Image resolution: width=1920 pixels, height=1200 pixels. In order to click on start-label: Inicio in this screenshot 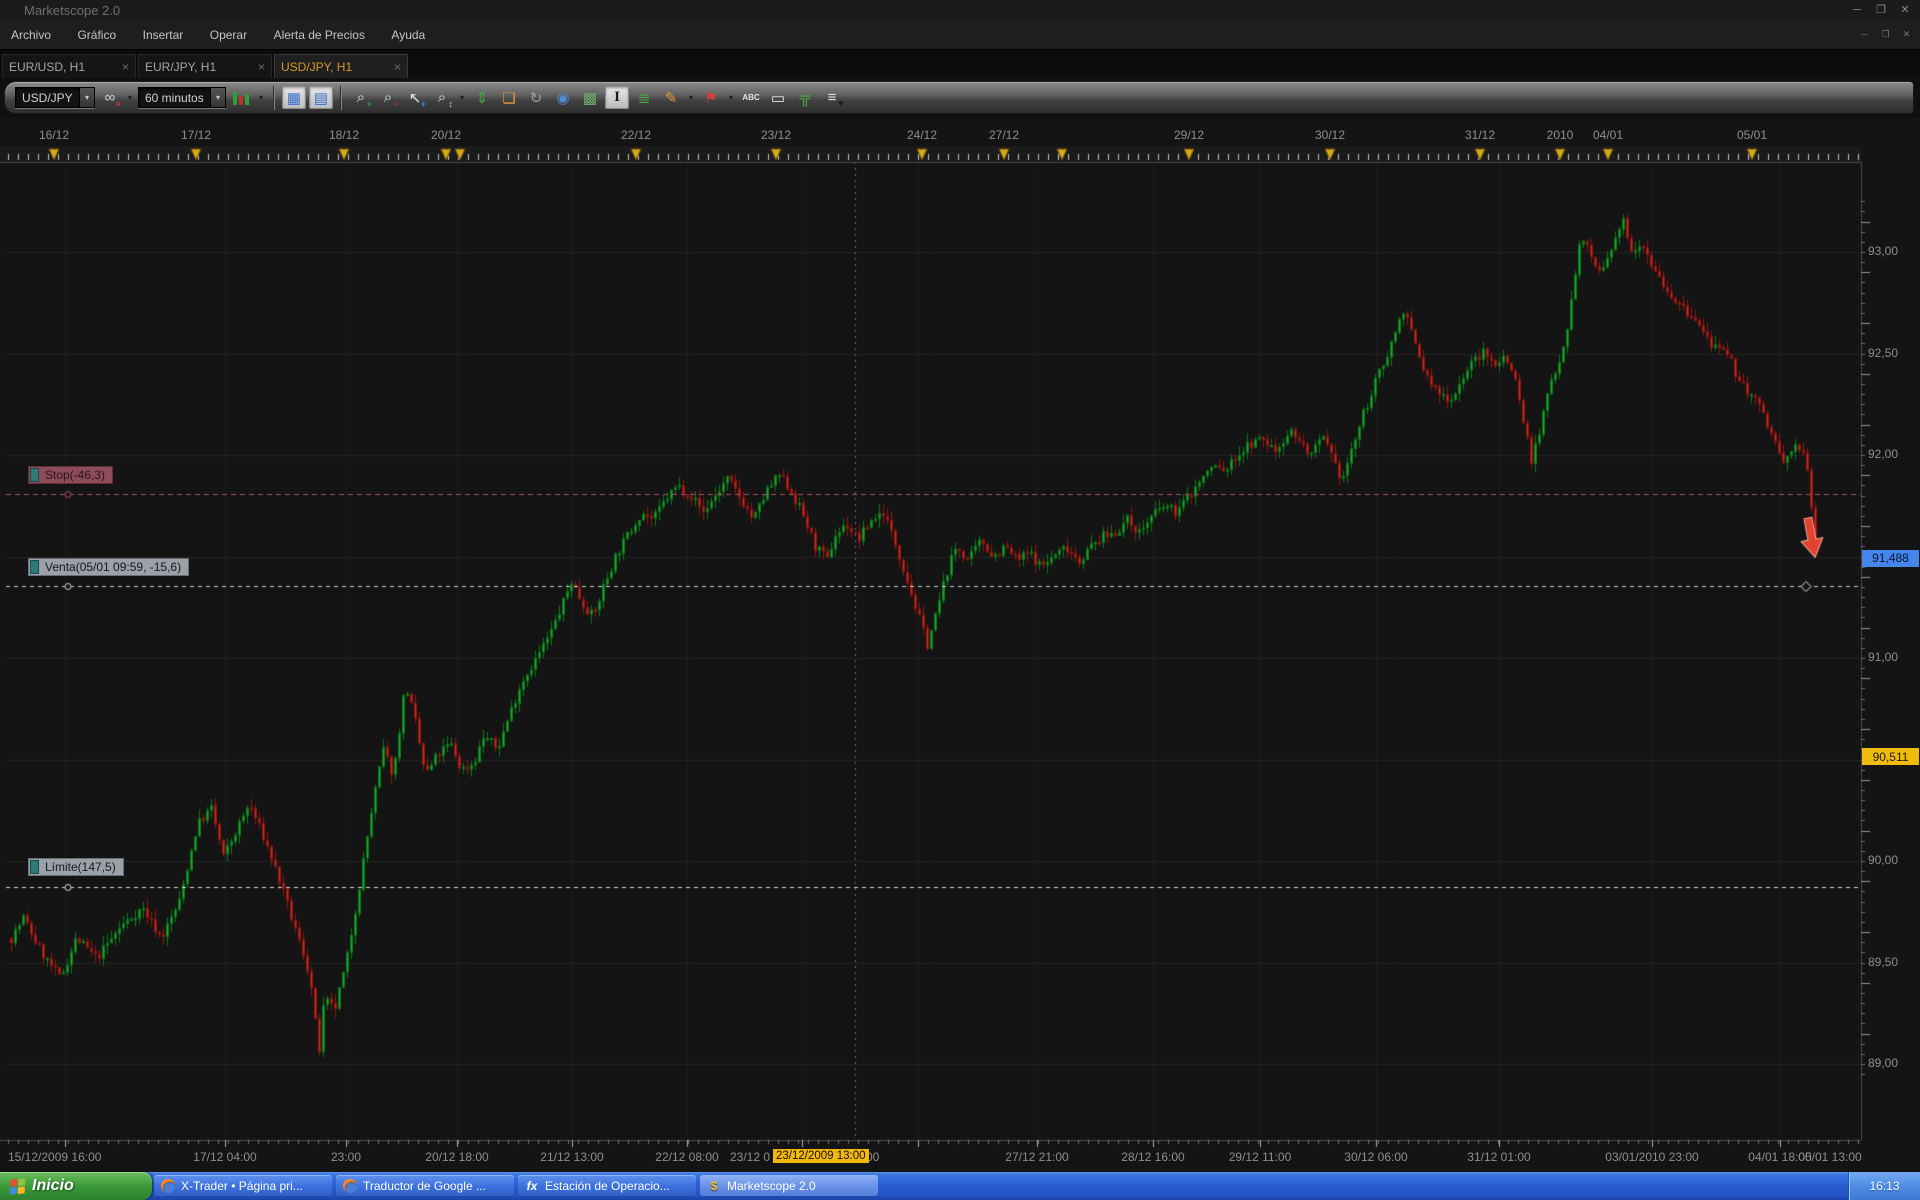, I will do `click(53, 1185)`.